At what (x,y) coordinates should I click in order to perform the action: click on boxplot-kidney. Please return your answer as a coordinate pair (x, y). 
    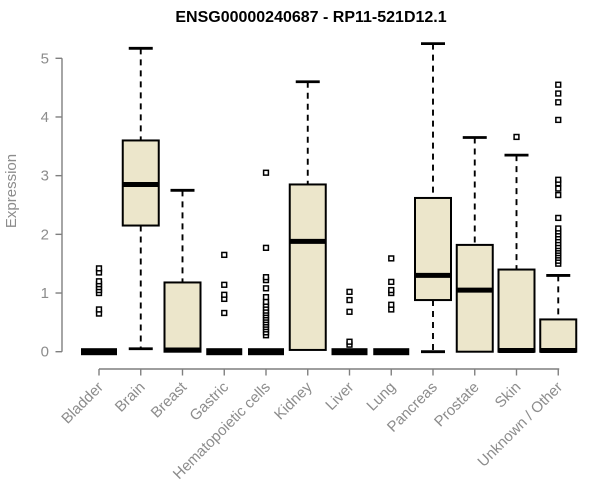
    Looking at the image, I should click on (307, 215).